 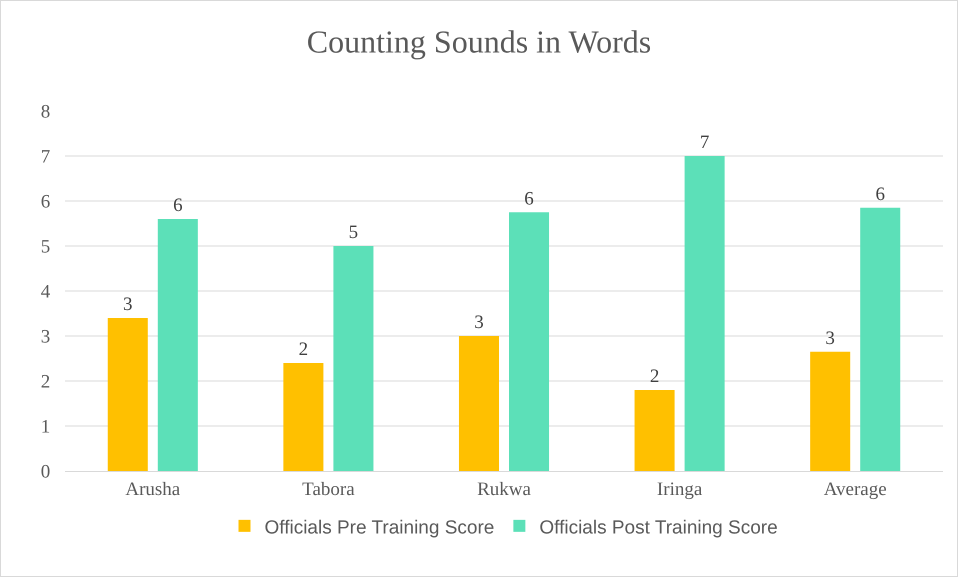 What do you see at coordinates (45, 112) in the screenshot?
I see `y-tick-label: 8` at bounding box center [45, 112].